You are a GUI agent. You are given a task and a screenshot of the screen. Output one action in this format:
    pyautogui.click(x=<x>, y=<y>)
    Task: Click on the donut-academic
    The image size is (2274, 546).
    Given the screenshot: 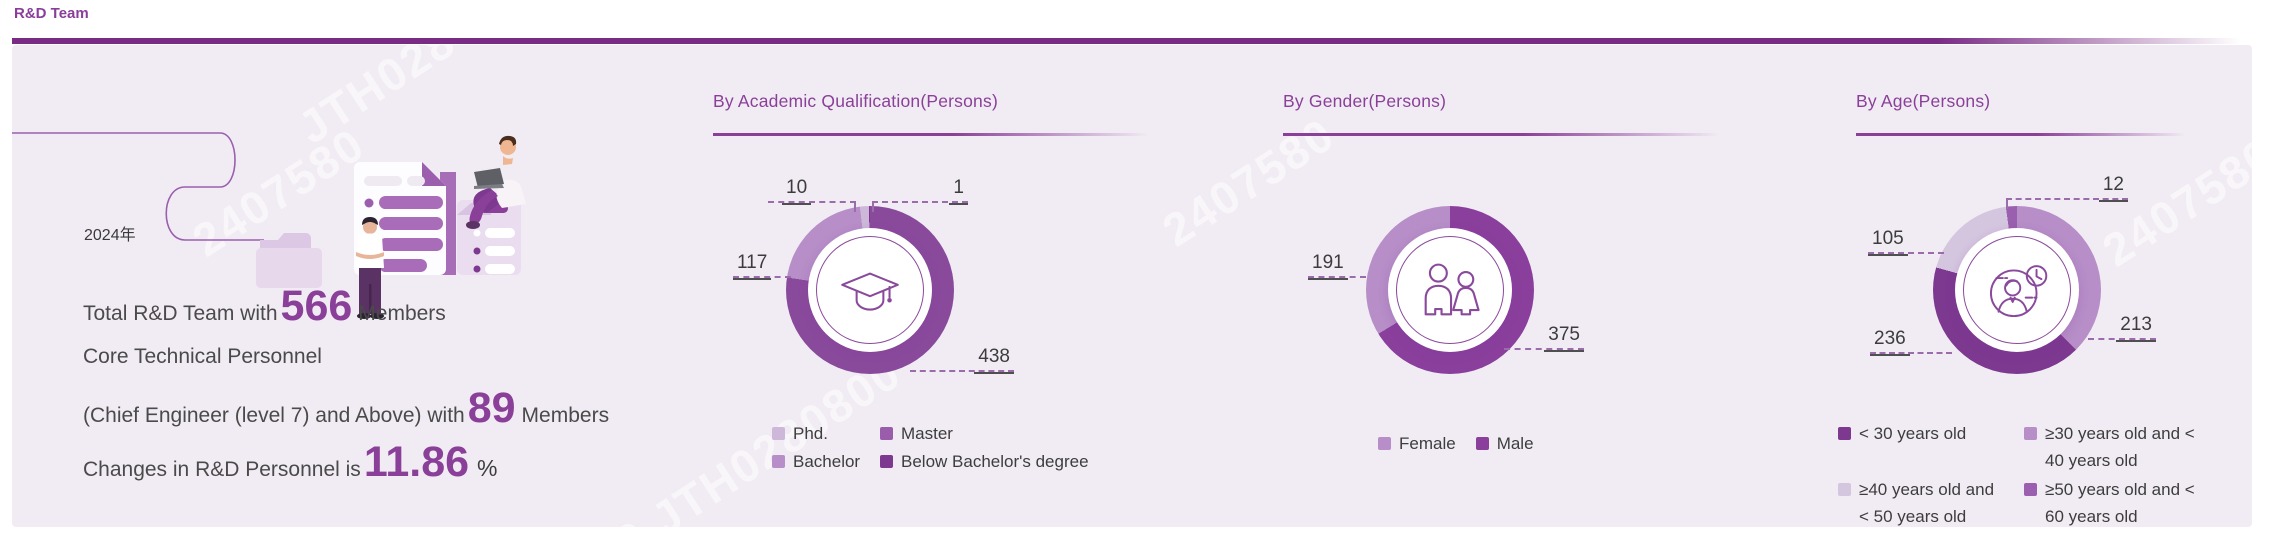 What is the action you would take?
    pyautogui.click(x=870, y=290)
    